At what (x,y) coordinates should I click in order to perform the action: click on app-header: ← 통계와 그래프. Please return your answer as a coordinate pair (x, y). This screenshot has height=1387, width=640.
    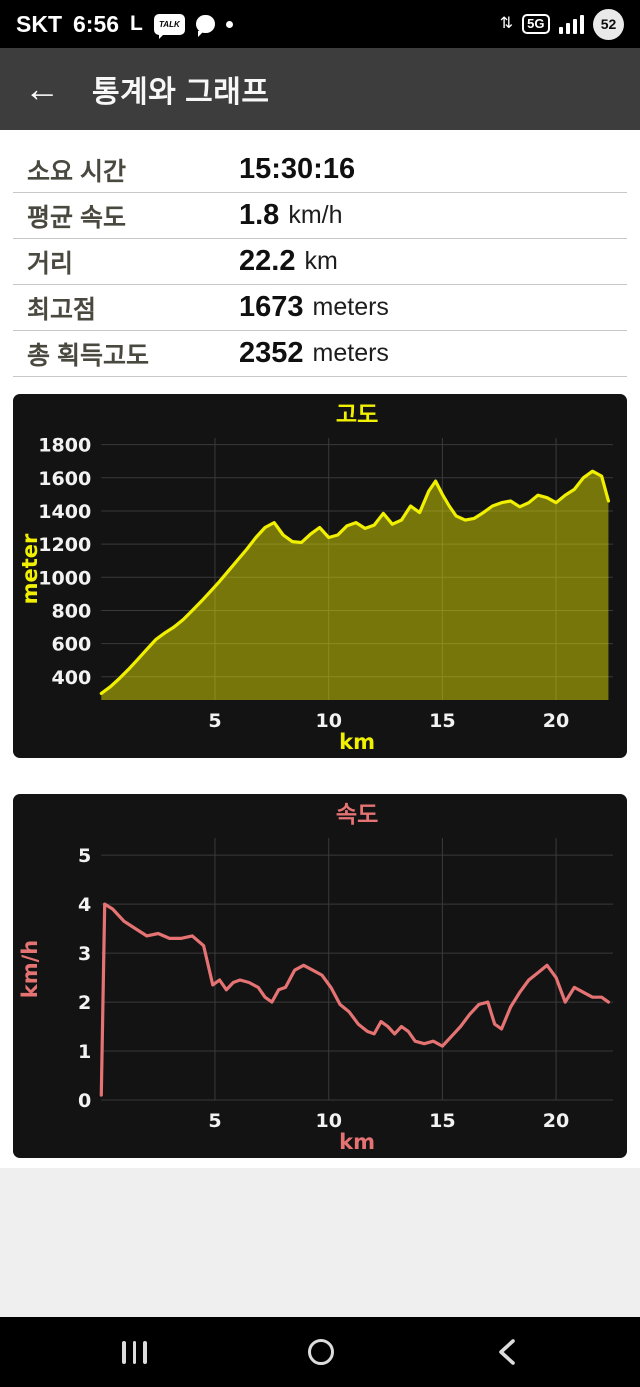
    Looking at the image, I should click on (320, 89).